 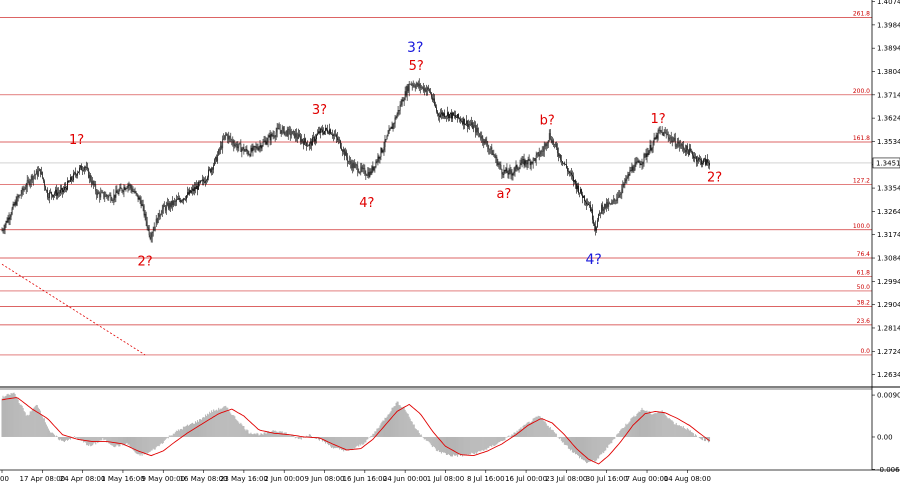 What do you see at coordinates (888, 259) in the screenshot?
I see `price-tick-label: 1.3084` at bounding box center [888, 259].